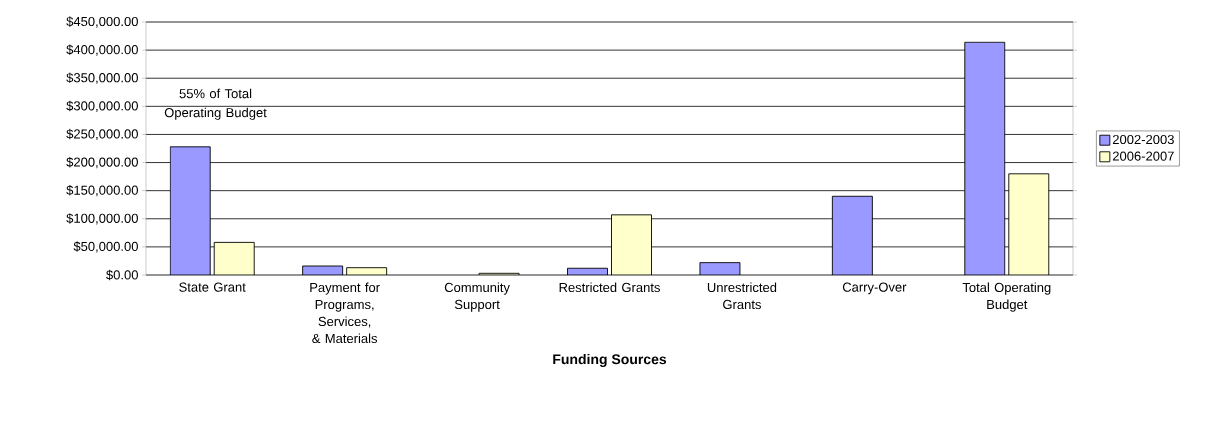  What do you see at coordinates (102, 22) in the screenshot?
I see `y-tick-label: $450,000.00` at bounding box center [102, 22].